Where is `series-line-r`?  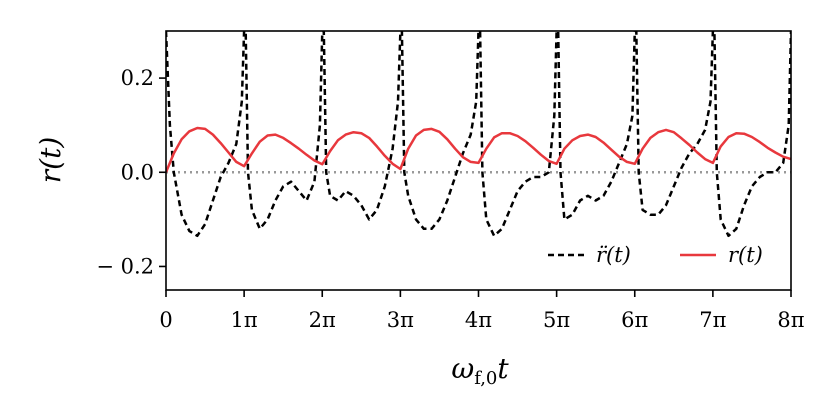 series-line-r is located at coordinates (478, 149).